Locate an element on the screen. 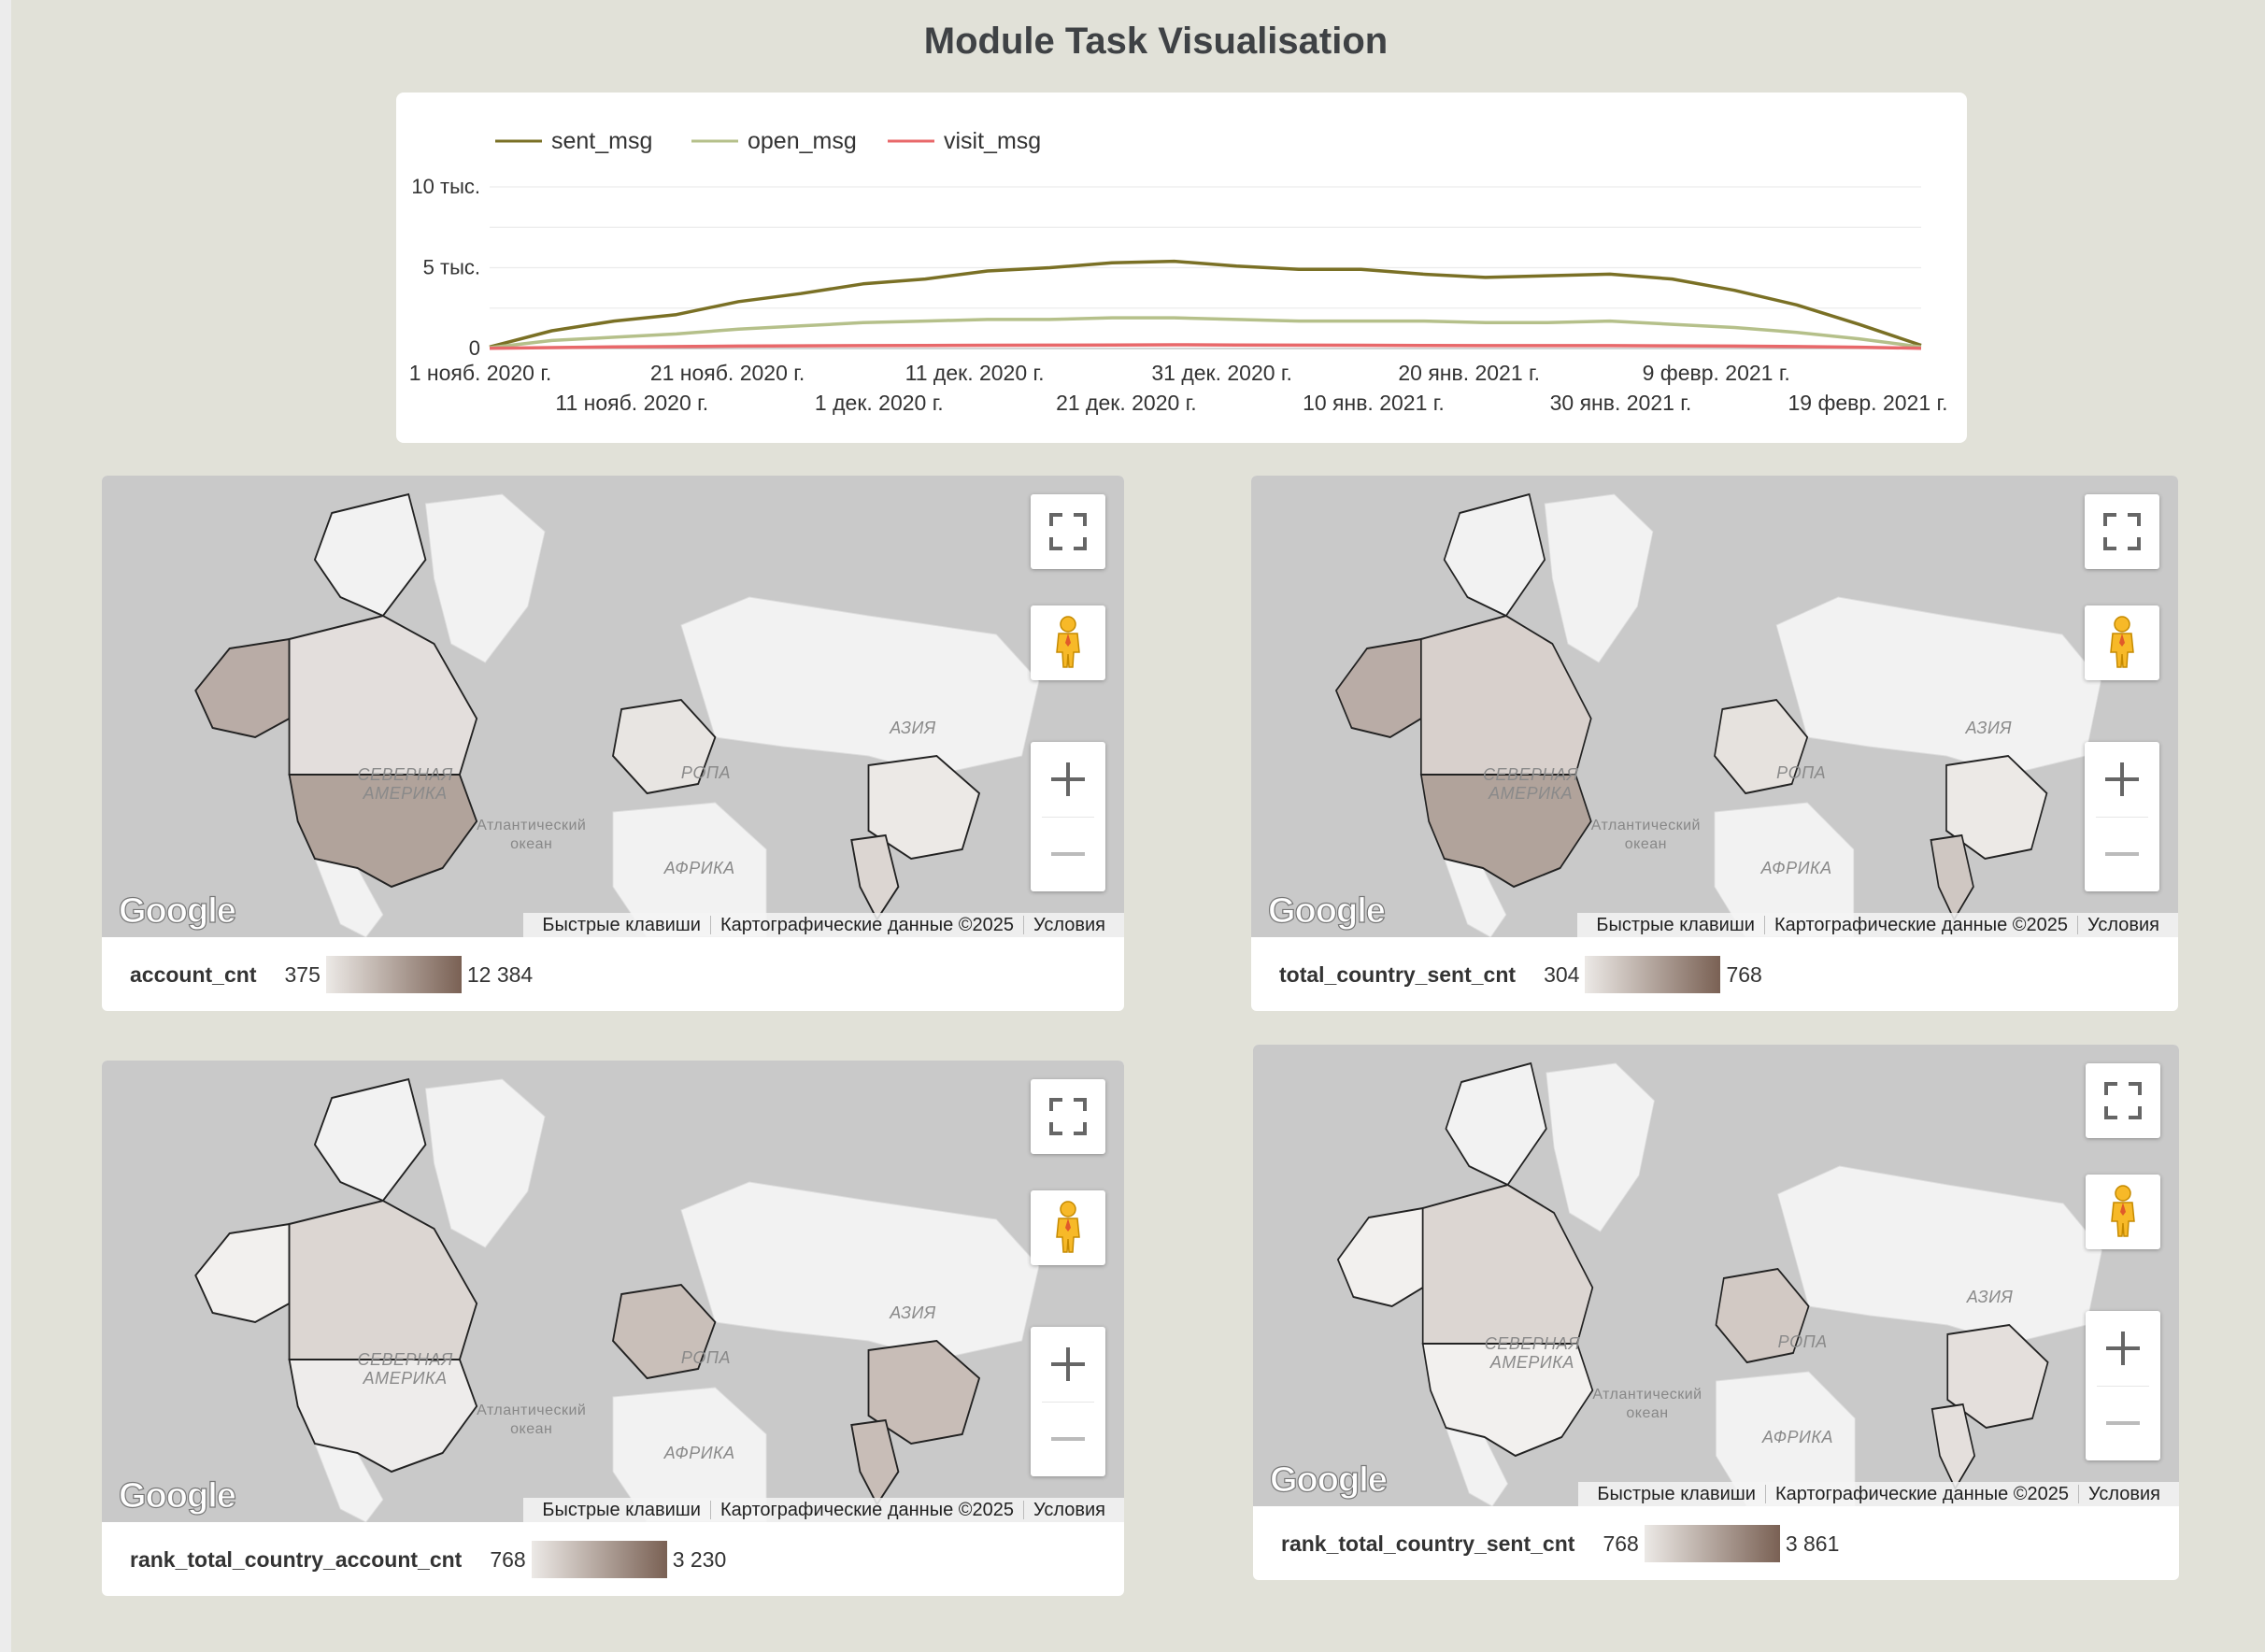 The width and height of the screenshot is (2265, 1652). x-tick-label: 31 дек. 2020 г. is located at coordinates (1222, 373).